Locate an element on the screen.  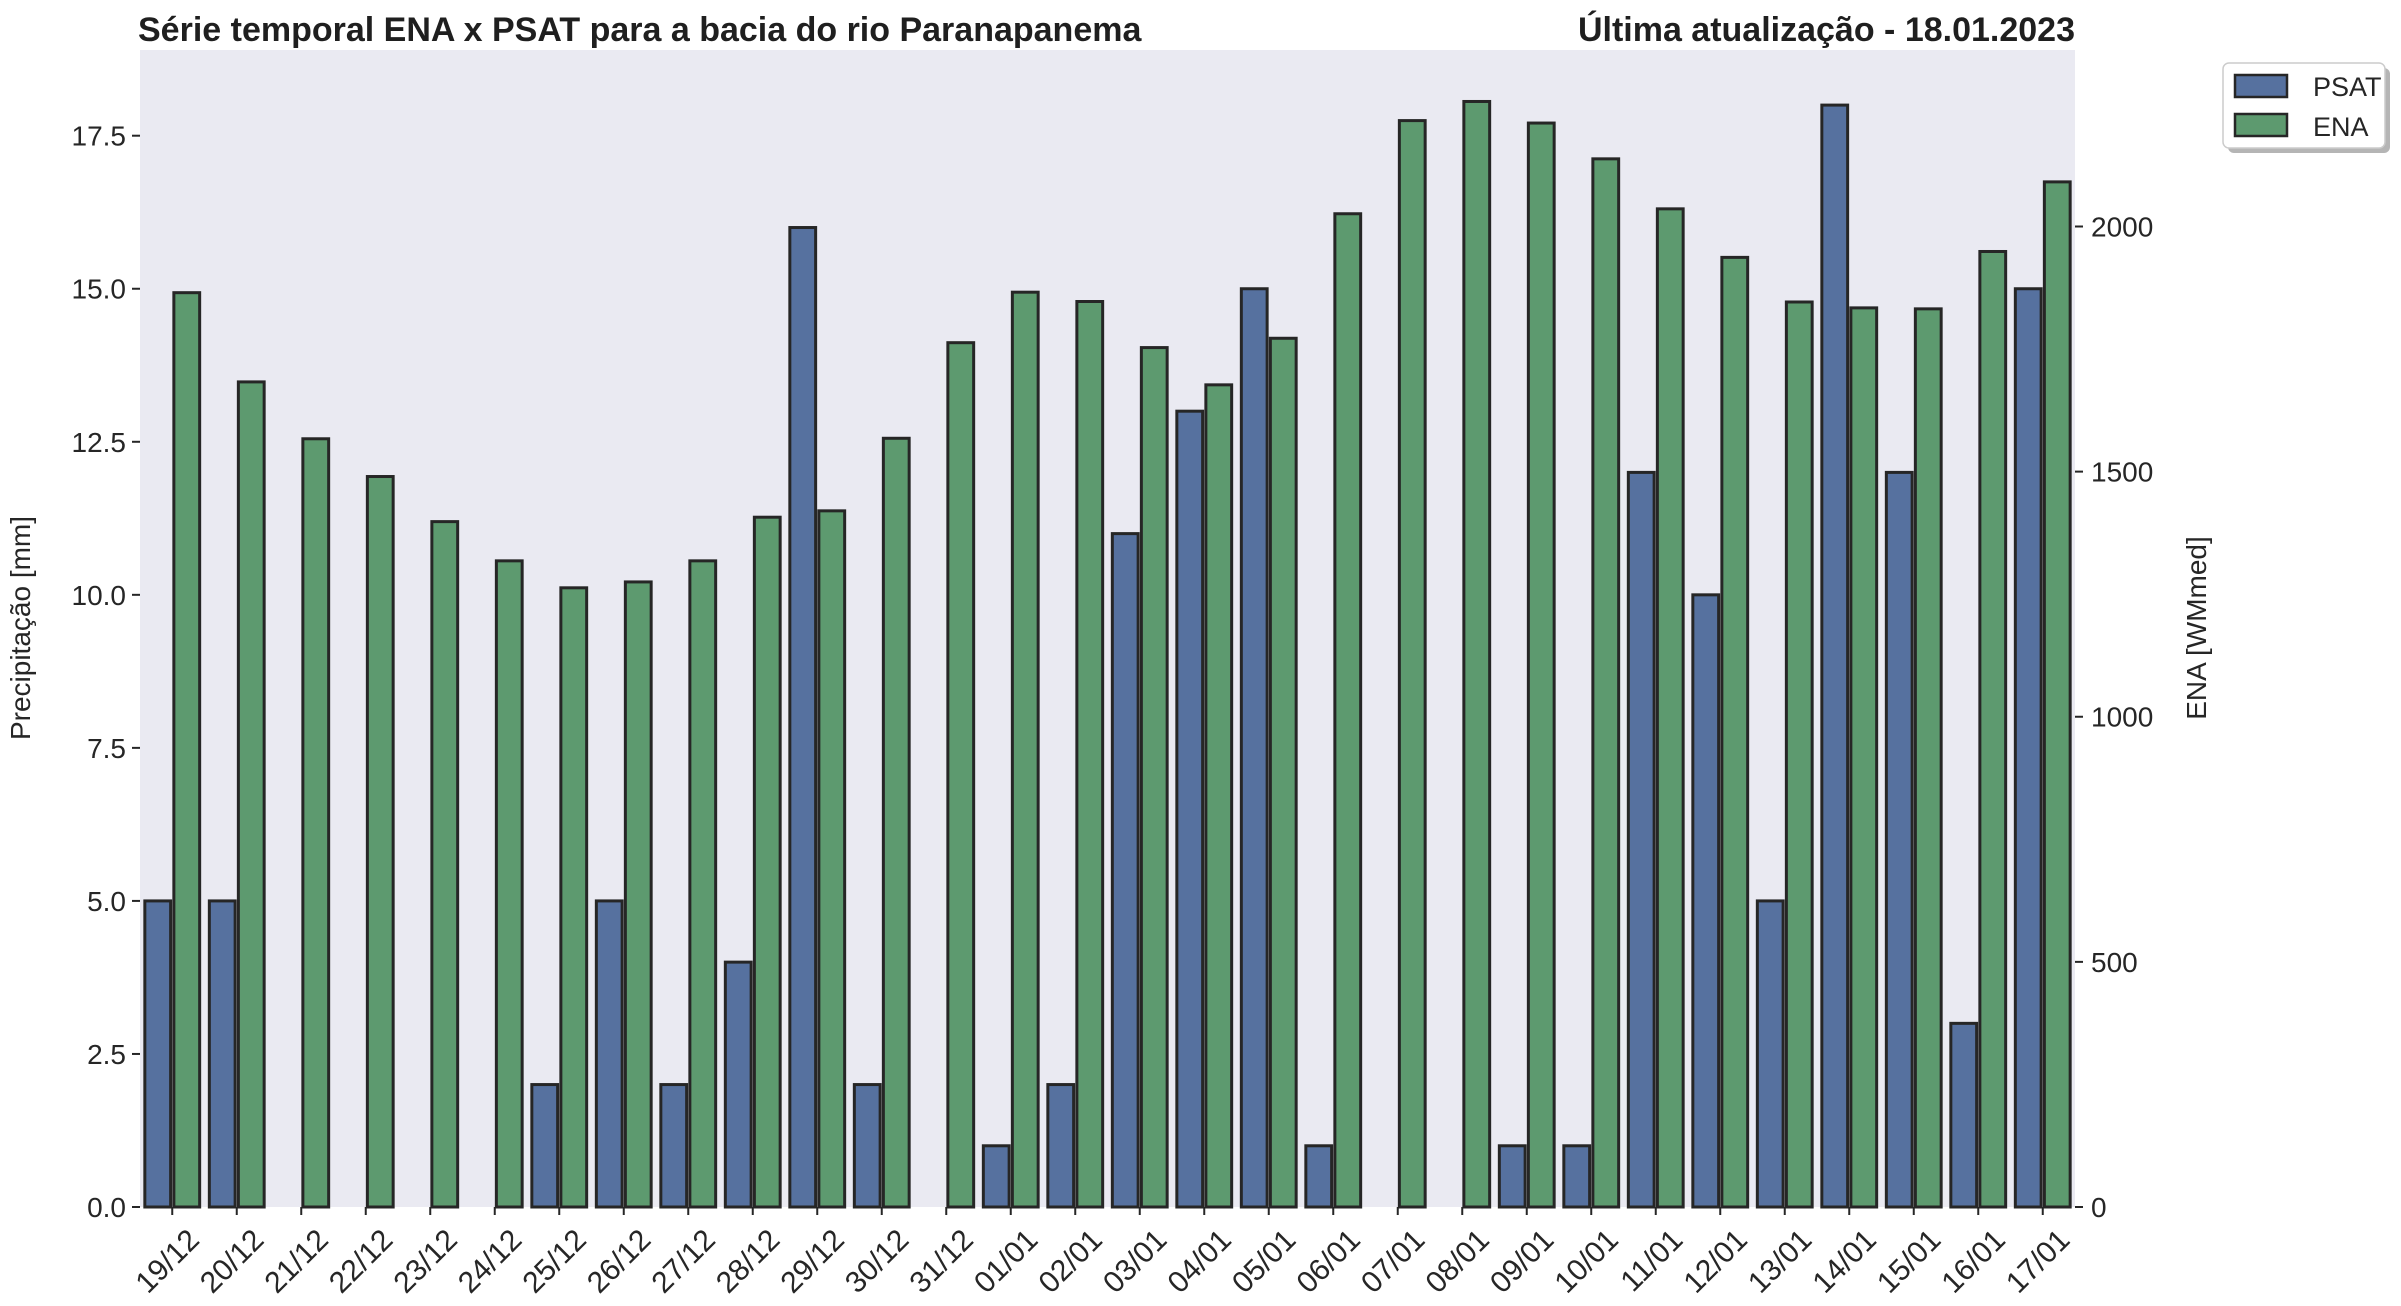
left-y-axis: 0.0 2.5 5.0 7.5 10.0 12.5 15.0 17.5 is located at coordinates (106, 672).